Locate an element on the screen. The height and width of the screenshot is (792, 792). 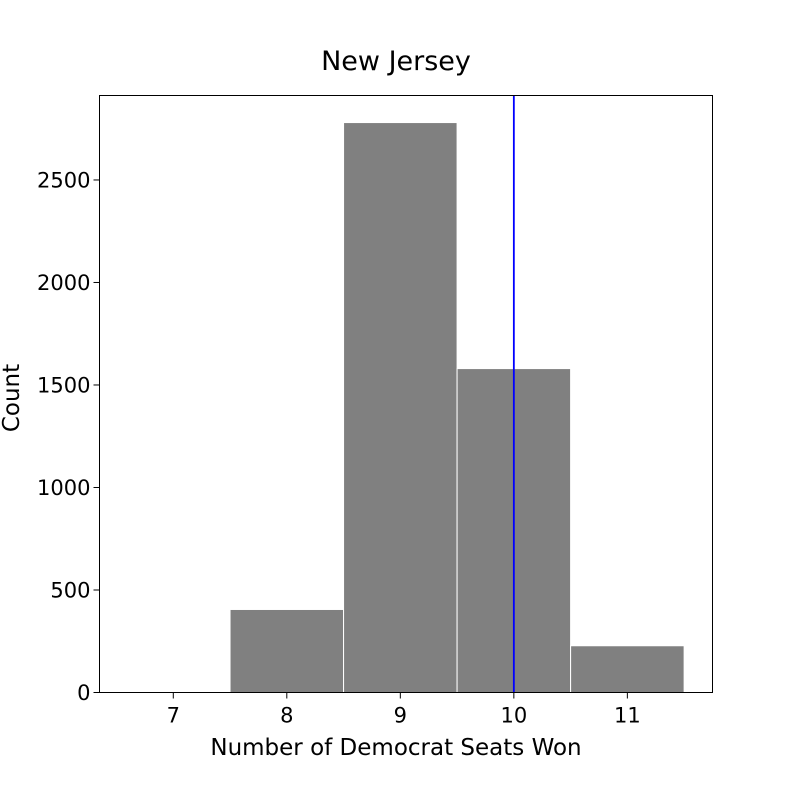
x-axis-ticks: 7 8 9 10 11 is located at coordinates (404, 710).